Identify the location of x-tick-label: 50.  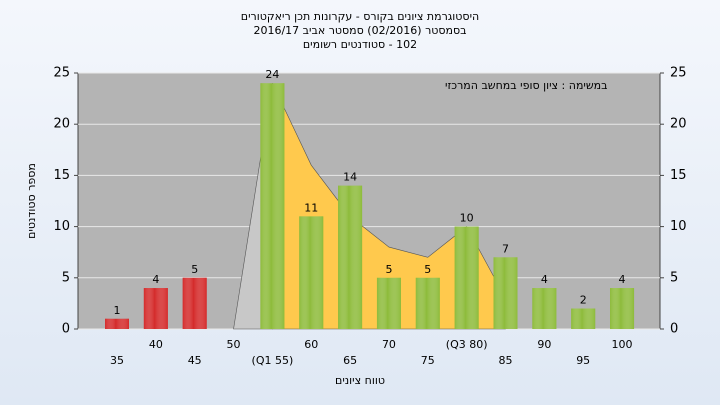
(234, 344).